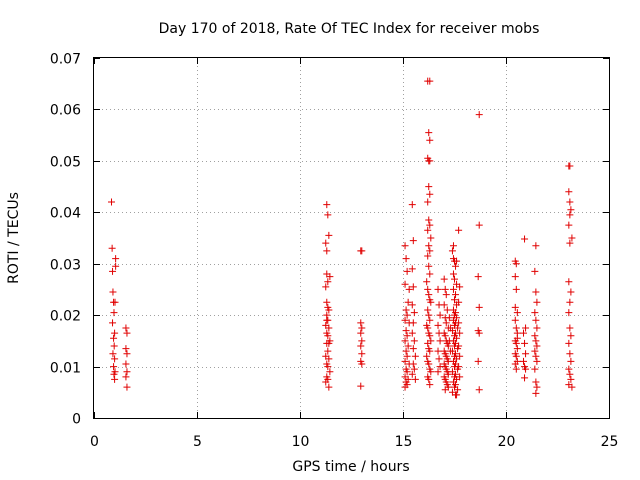 This screenshot has height=480, width=640. I want to click on y-tick-label: 0.01, so click(65, 369).